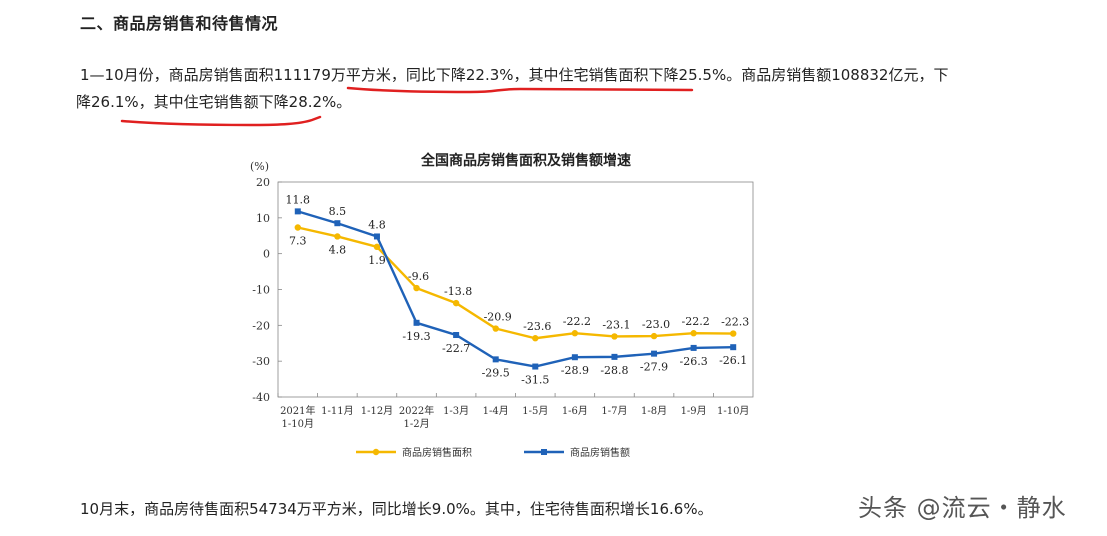 The height and width of the screenshot is (536, 1107). I want to click on data-label: 1.9, so click(377, 260).